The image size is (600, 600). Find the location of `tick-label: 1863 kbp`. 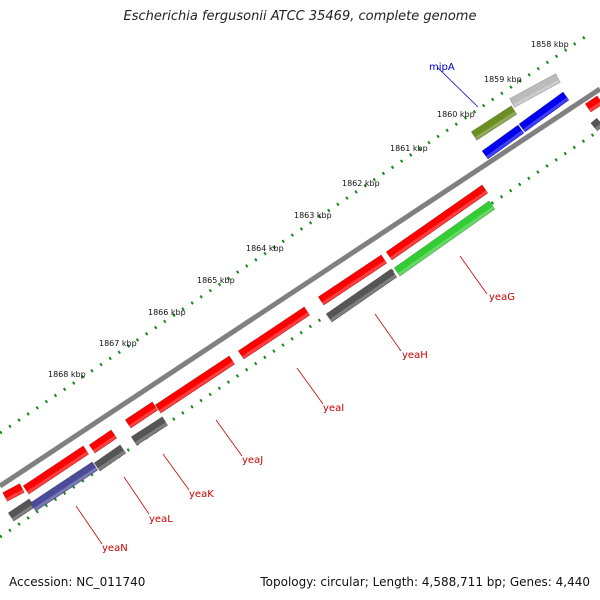

tick-label: 1863 kbp is located at coordinates (313, 215).